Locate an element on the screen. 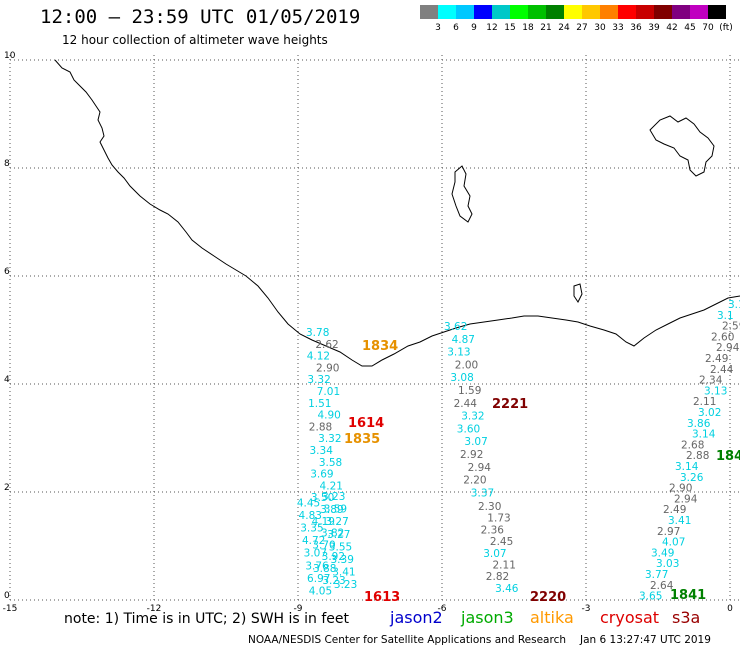 The width and height of the screenshot is (740, 650). legend-label: 9 is located at coordinates (474, 28).